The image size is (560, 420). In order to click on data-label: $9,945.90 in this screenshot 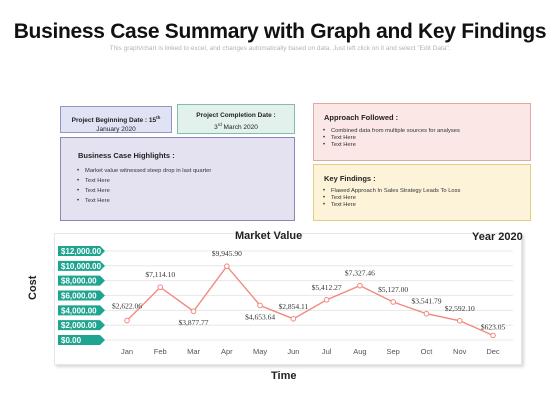, I will do `click(227, 253)`.